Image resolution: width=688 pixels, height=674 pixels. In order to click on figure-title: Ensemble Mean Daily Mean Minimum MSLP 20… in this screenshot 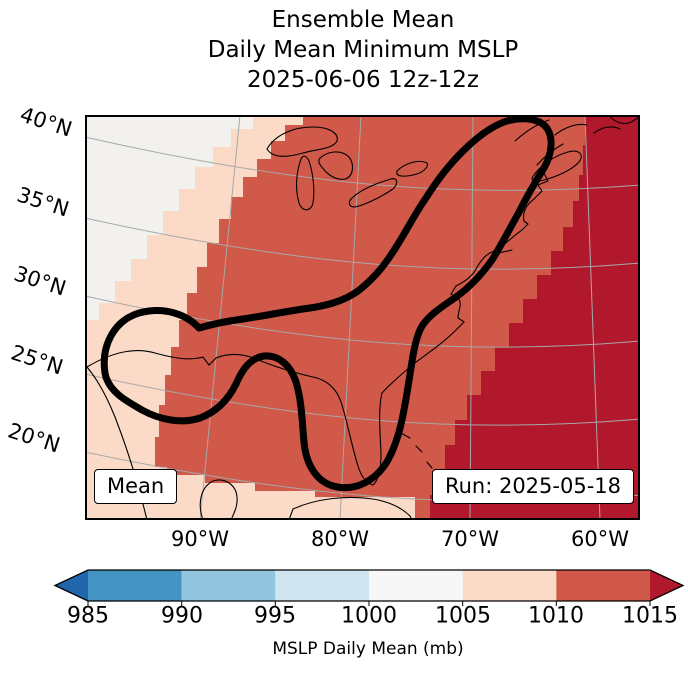, I will do `click(363, 50)`.